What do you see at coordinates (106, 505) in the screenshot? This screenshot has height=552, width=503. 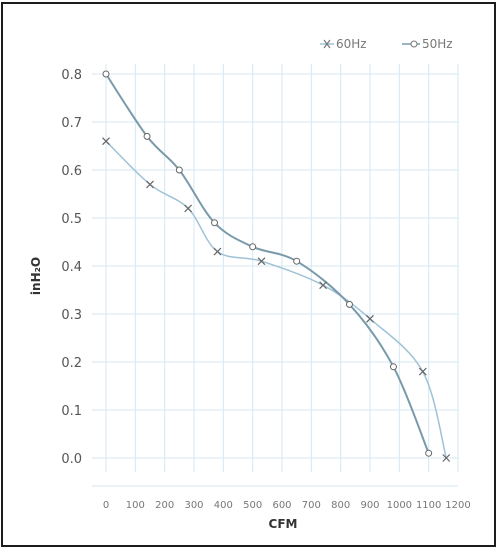 I see `x-tick-label: 0` at bounding box center [106, 505].